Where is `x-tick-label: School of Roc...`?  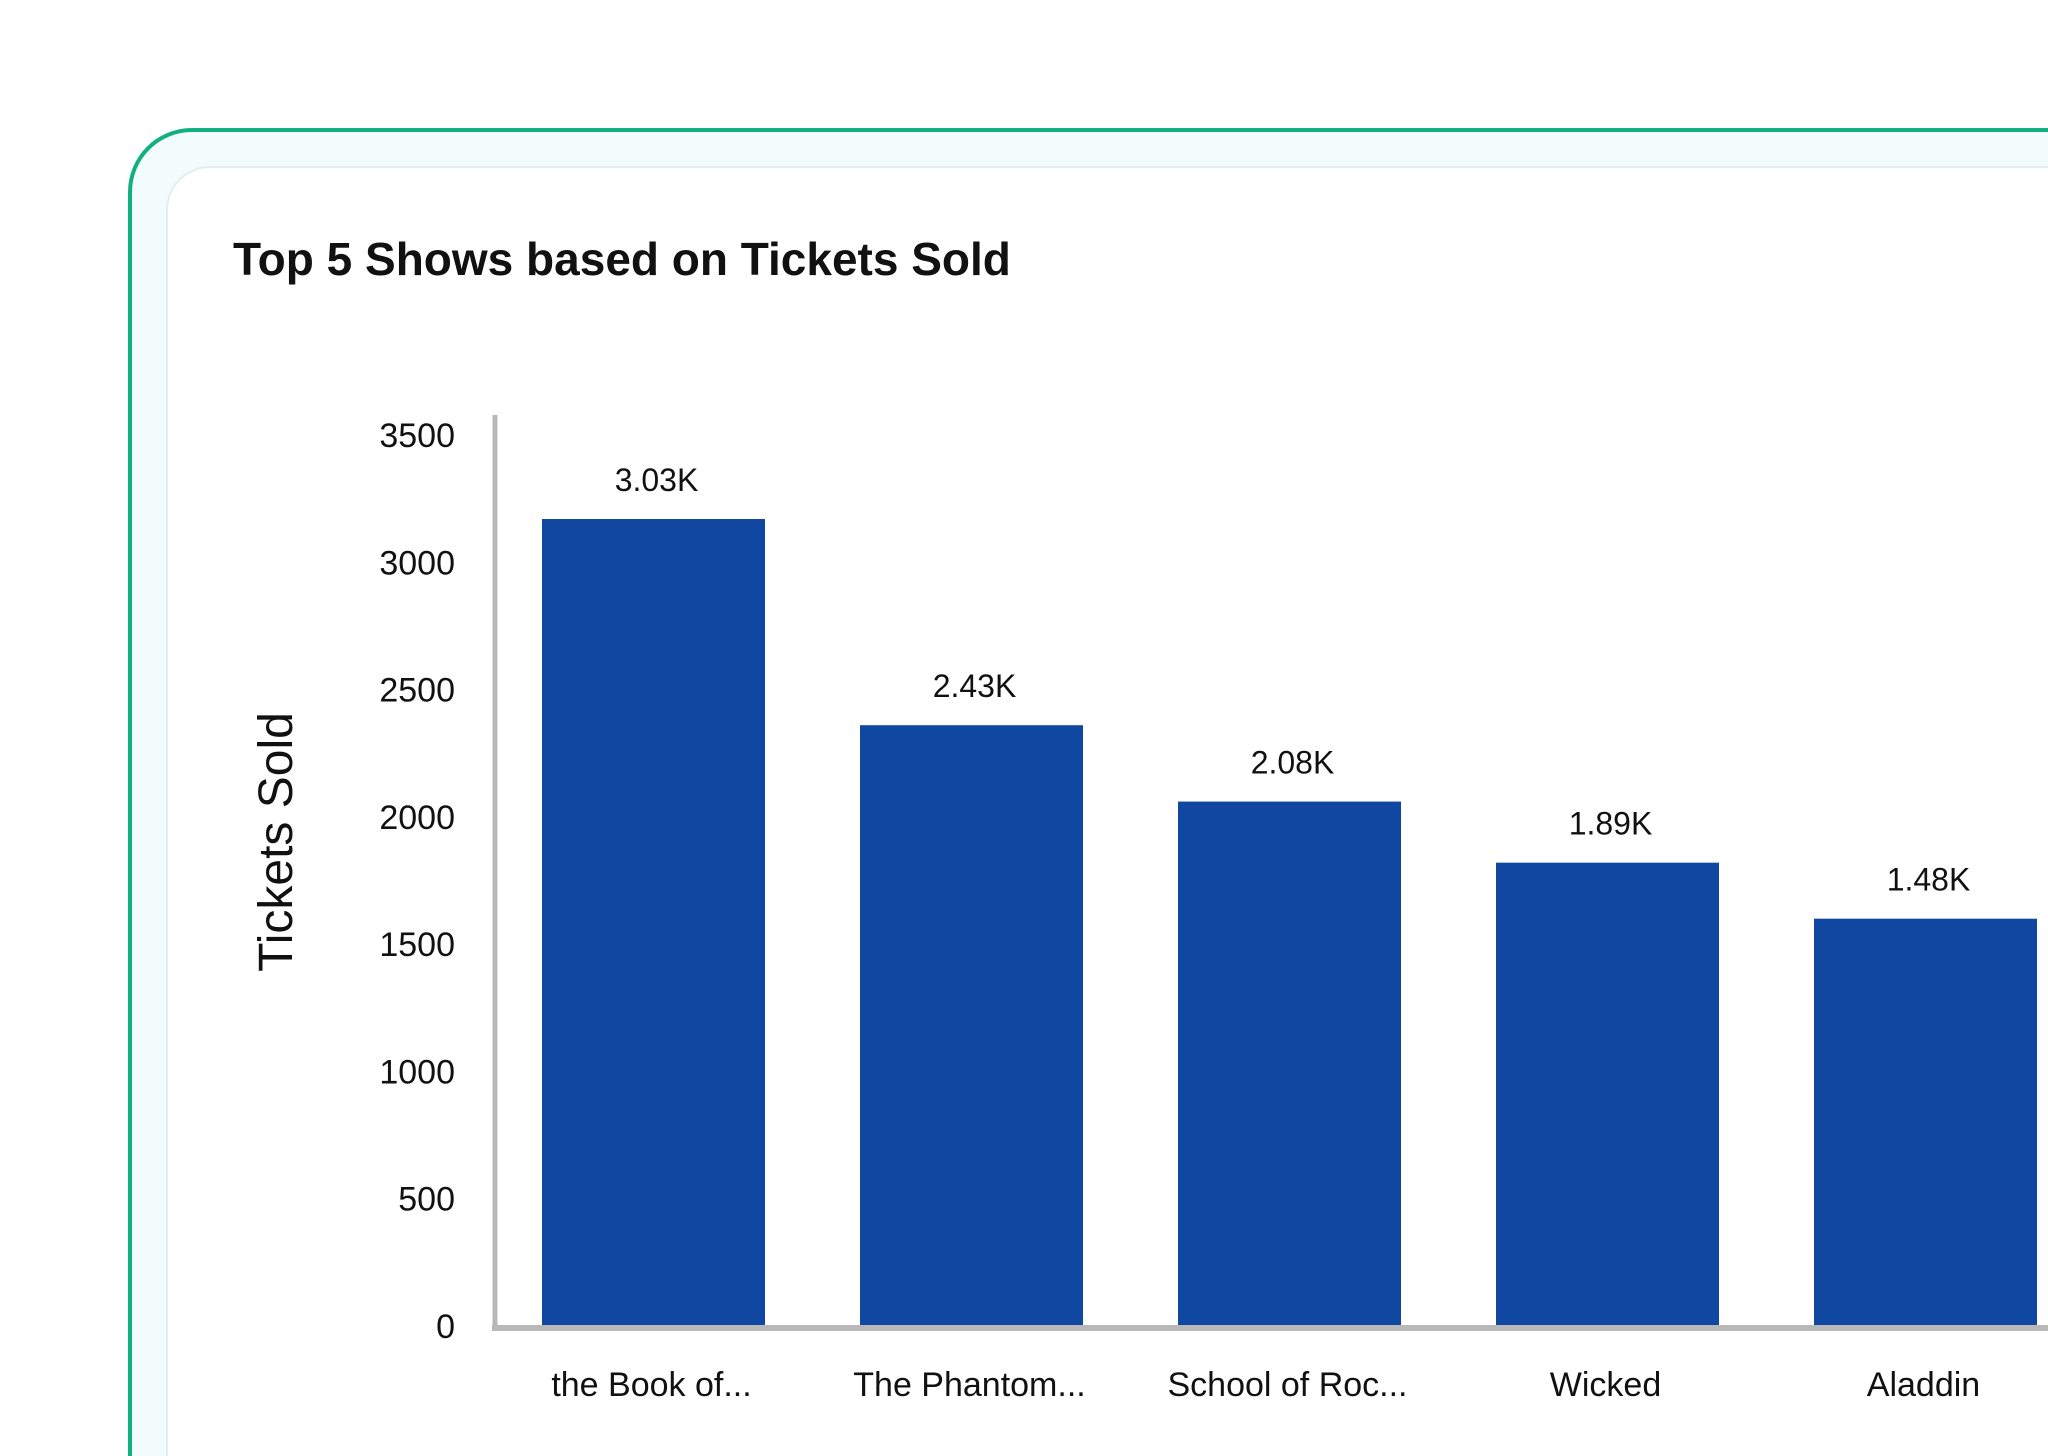
x-tick-label: School of Roc... is located at coordinates (1287, 1385).